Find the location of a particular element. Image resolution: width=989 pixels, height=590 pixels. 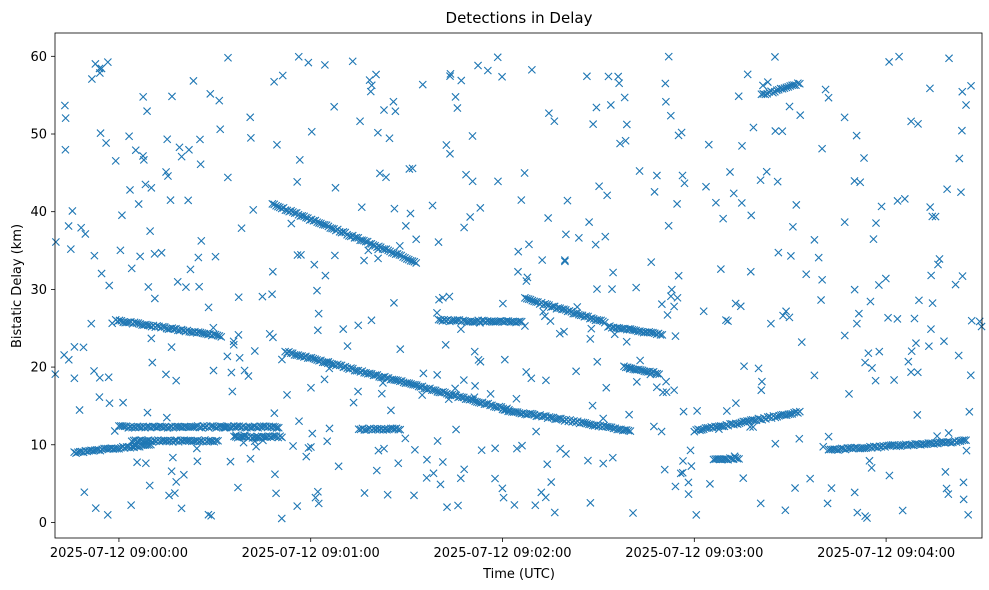

y-tick-label: 0 is located at coordinates (43, 523).